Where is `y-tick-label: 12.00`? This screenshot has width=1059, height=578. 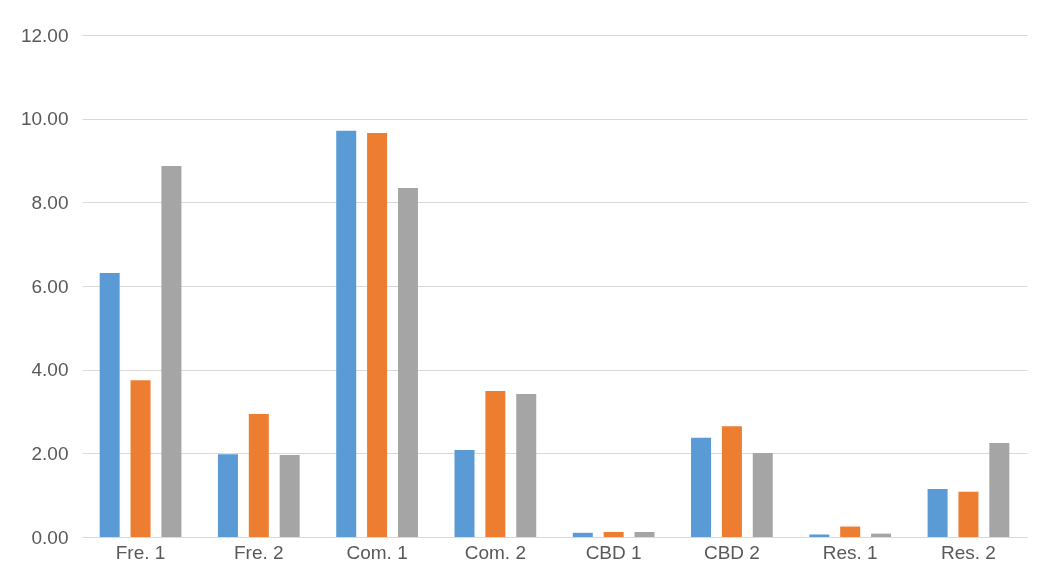 y-tick-label: 12.00 is located at coordinates (44, 35).